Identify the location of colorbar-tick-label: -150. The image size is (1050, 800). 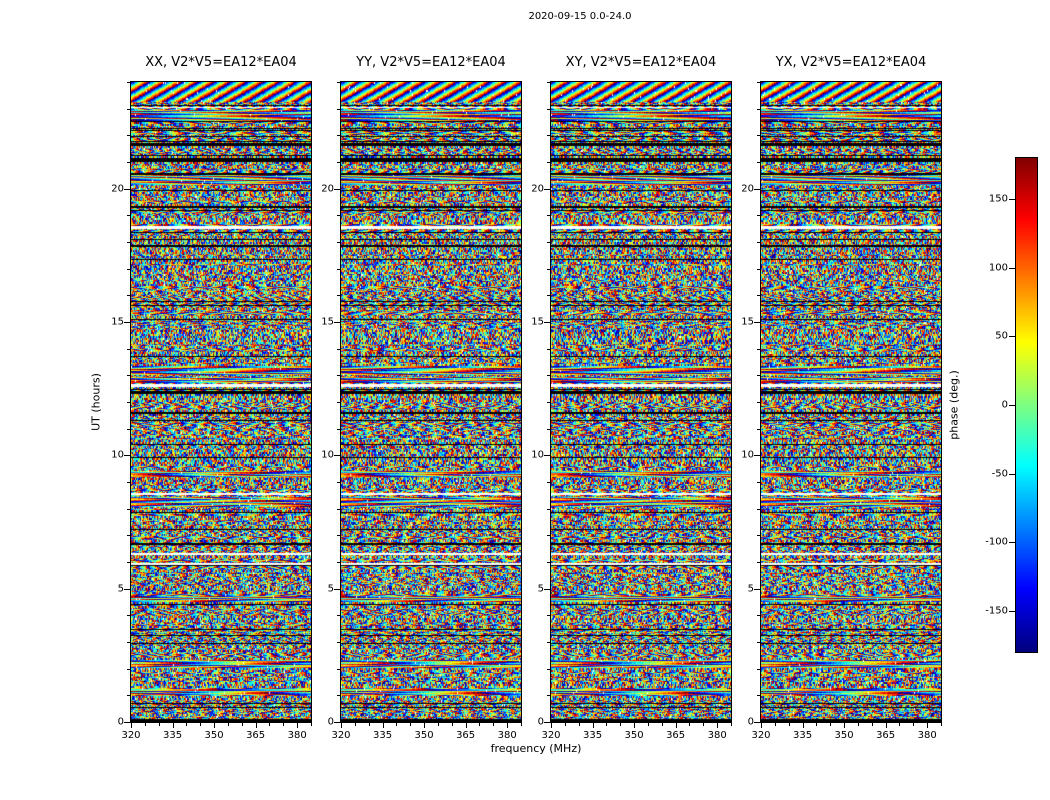
(996, 611).